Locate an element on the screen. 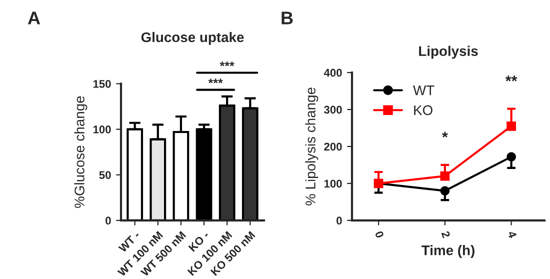 The image size is (550, 279). annotation: ** is located at coordinates (511, 79).